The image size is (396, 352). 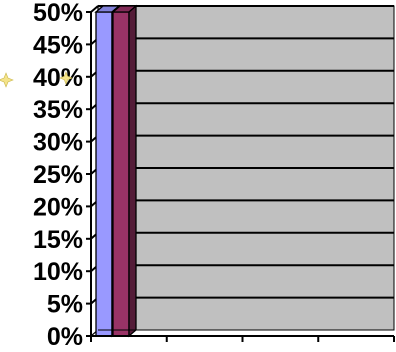 What do you see at coordinates (58, 45) in the screenshot?
I see `y-tick-label: 45%` at bounding box center [58, 45].